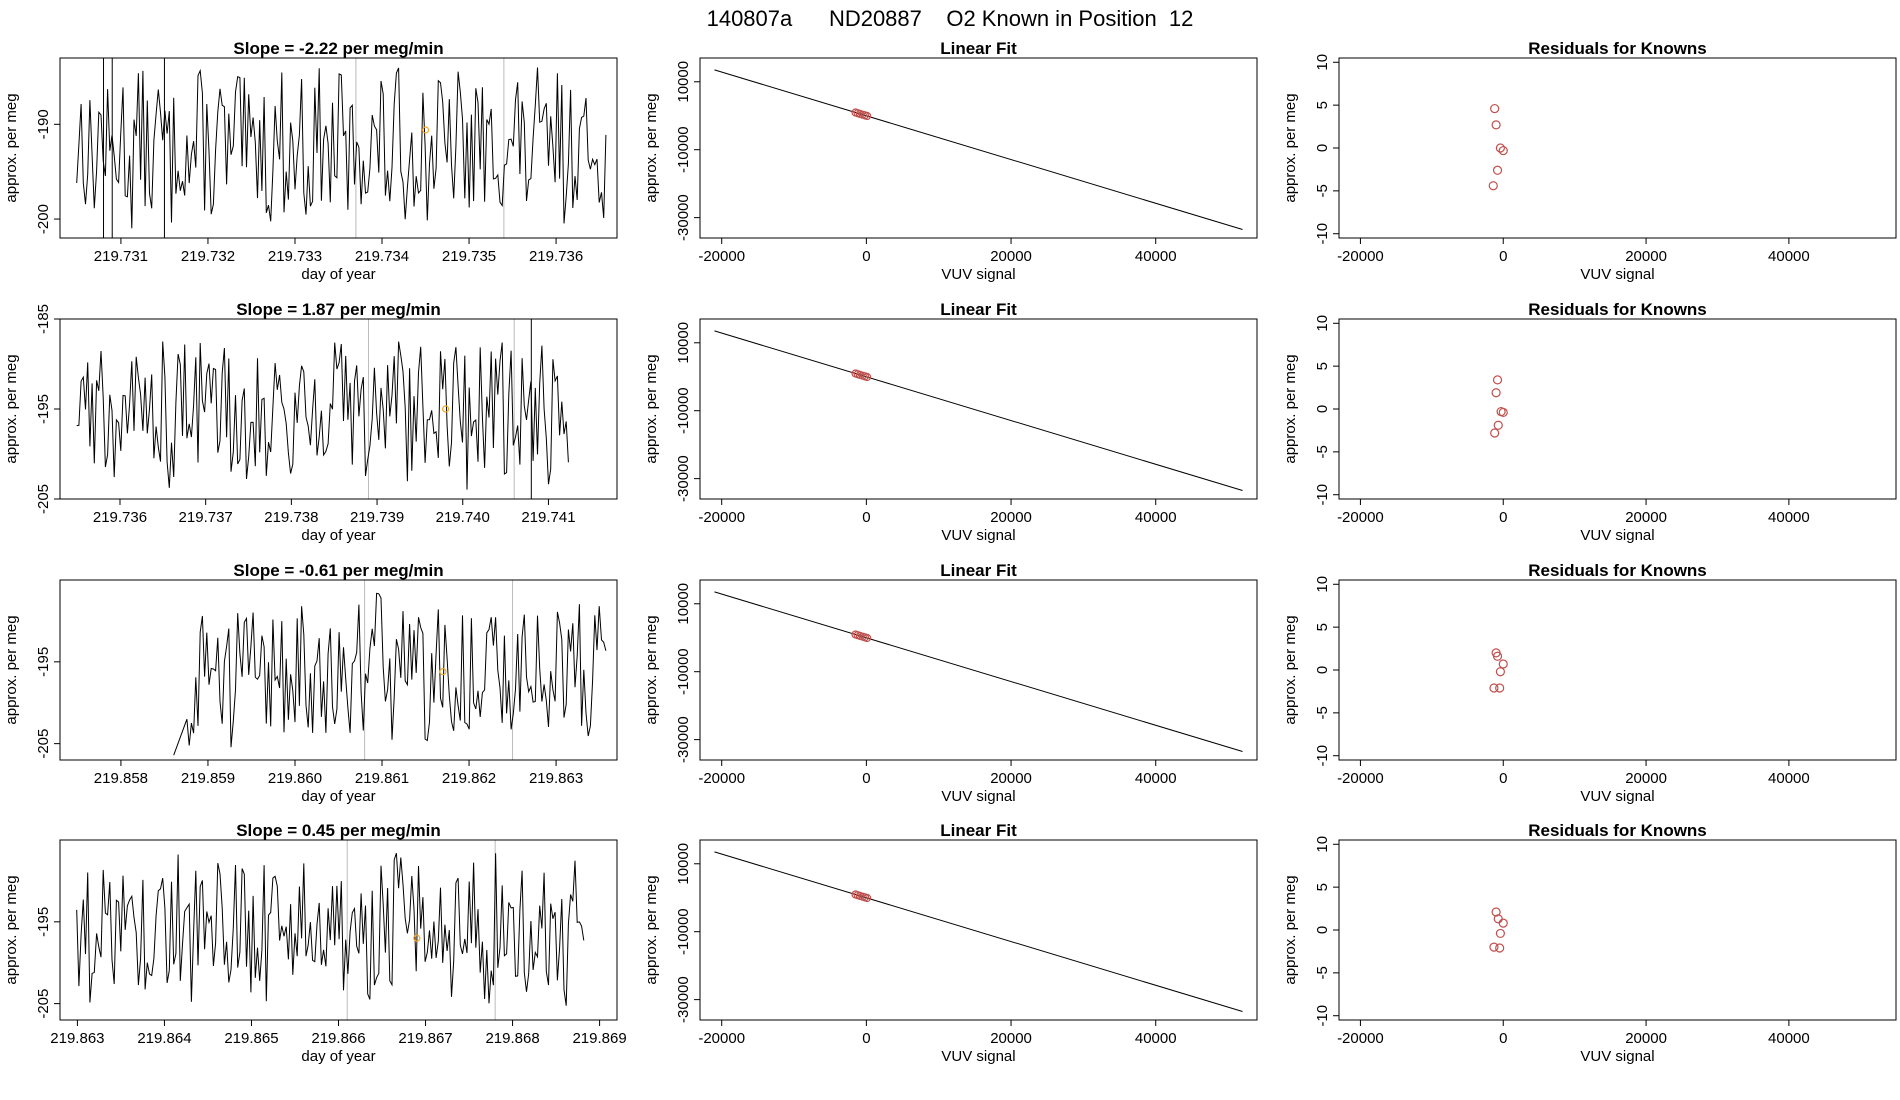 The height and width of the screenshot is (1100, 1900). Describe the element at coordinates (43, 124) in the screenshot. I see `y-tick-label: -190` at that location.